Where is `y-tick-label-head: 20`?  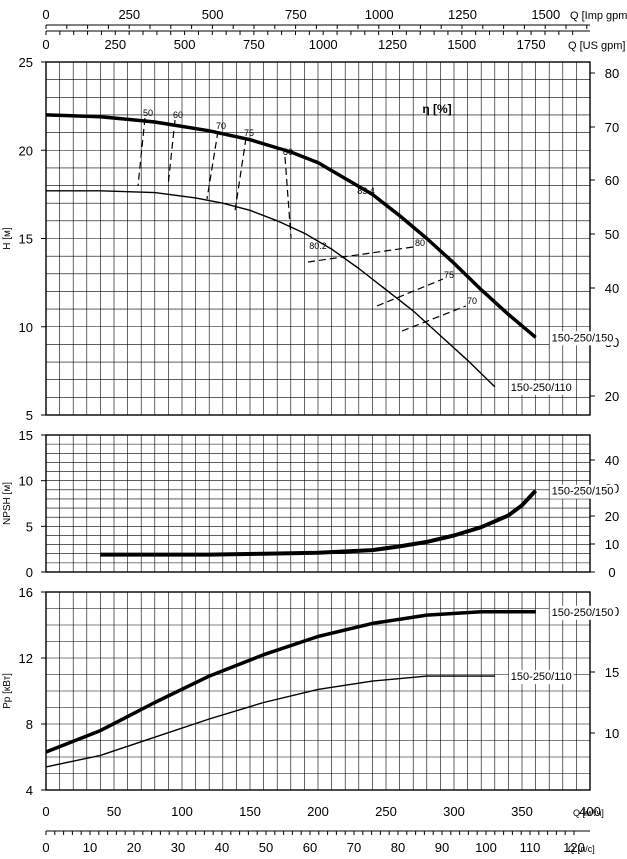 y-tick-label-head: 20 is located at coordinates (26, 150).